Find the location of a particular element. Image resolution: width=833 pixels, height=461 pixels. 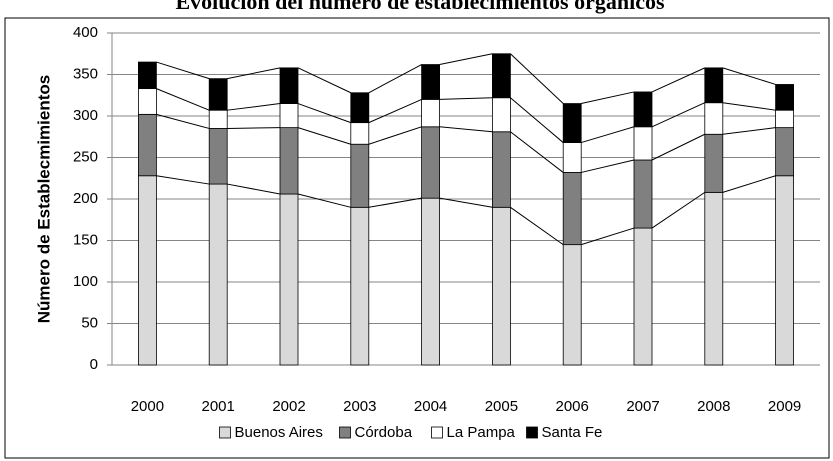

x-tick-label: 2002 is located at coordinates (288, 406).